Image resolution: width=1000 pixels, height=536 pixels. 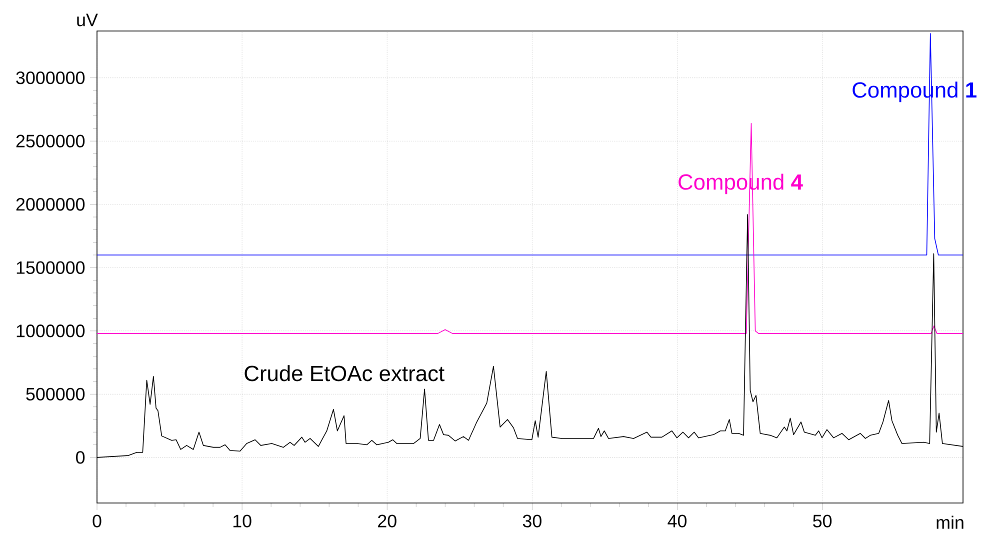 What do you see at coordinates (950, 522) in the screenshot?
I see `x-axis-title: min` at bounding box center [950, 522].